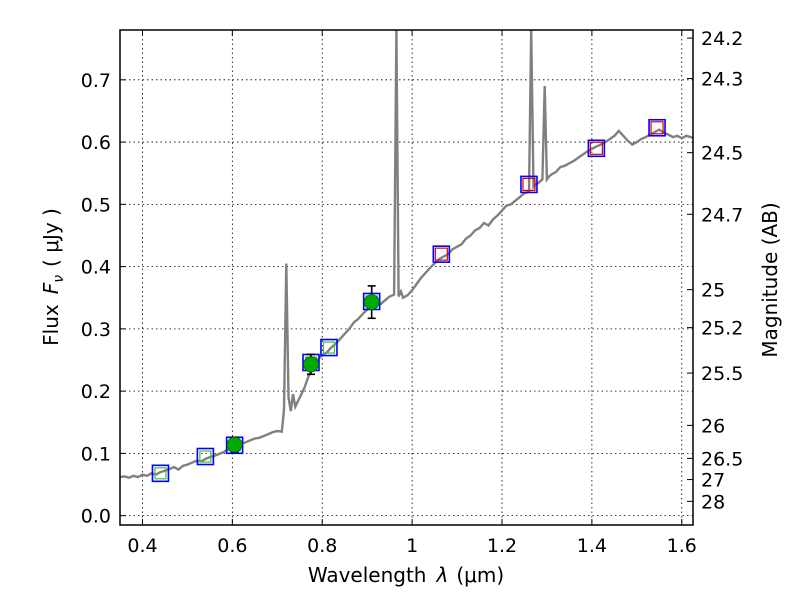  Describe the element at coordinates (722, 329) in the screenshot. I see `y2-tick-label: 25.2` at that location.